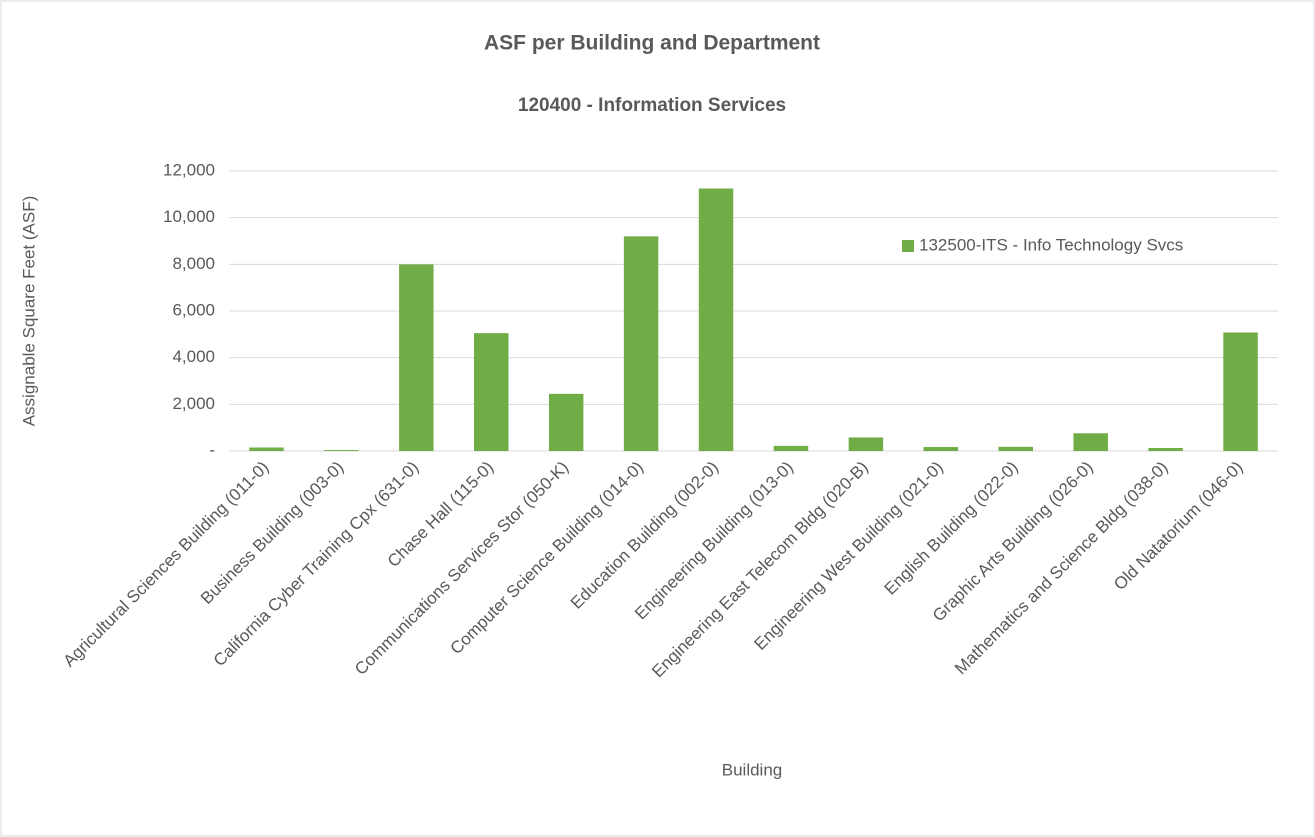 Image resolution: width=1315 pixels, height=837 pixels. Describe the element at coordinates (908, 246) in the screenshot. I see `legend-swatch` at that location.